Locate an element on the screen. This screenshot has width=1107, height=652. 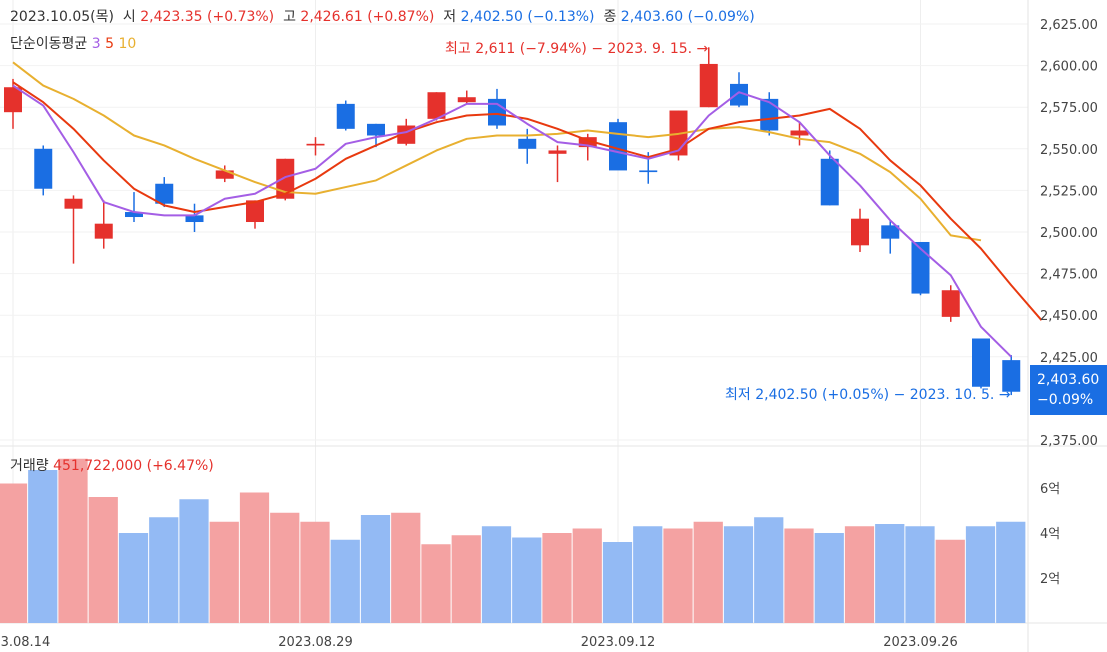
y-tick-label: 2,625.00 is located at coordinates (1069, 25).